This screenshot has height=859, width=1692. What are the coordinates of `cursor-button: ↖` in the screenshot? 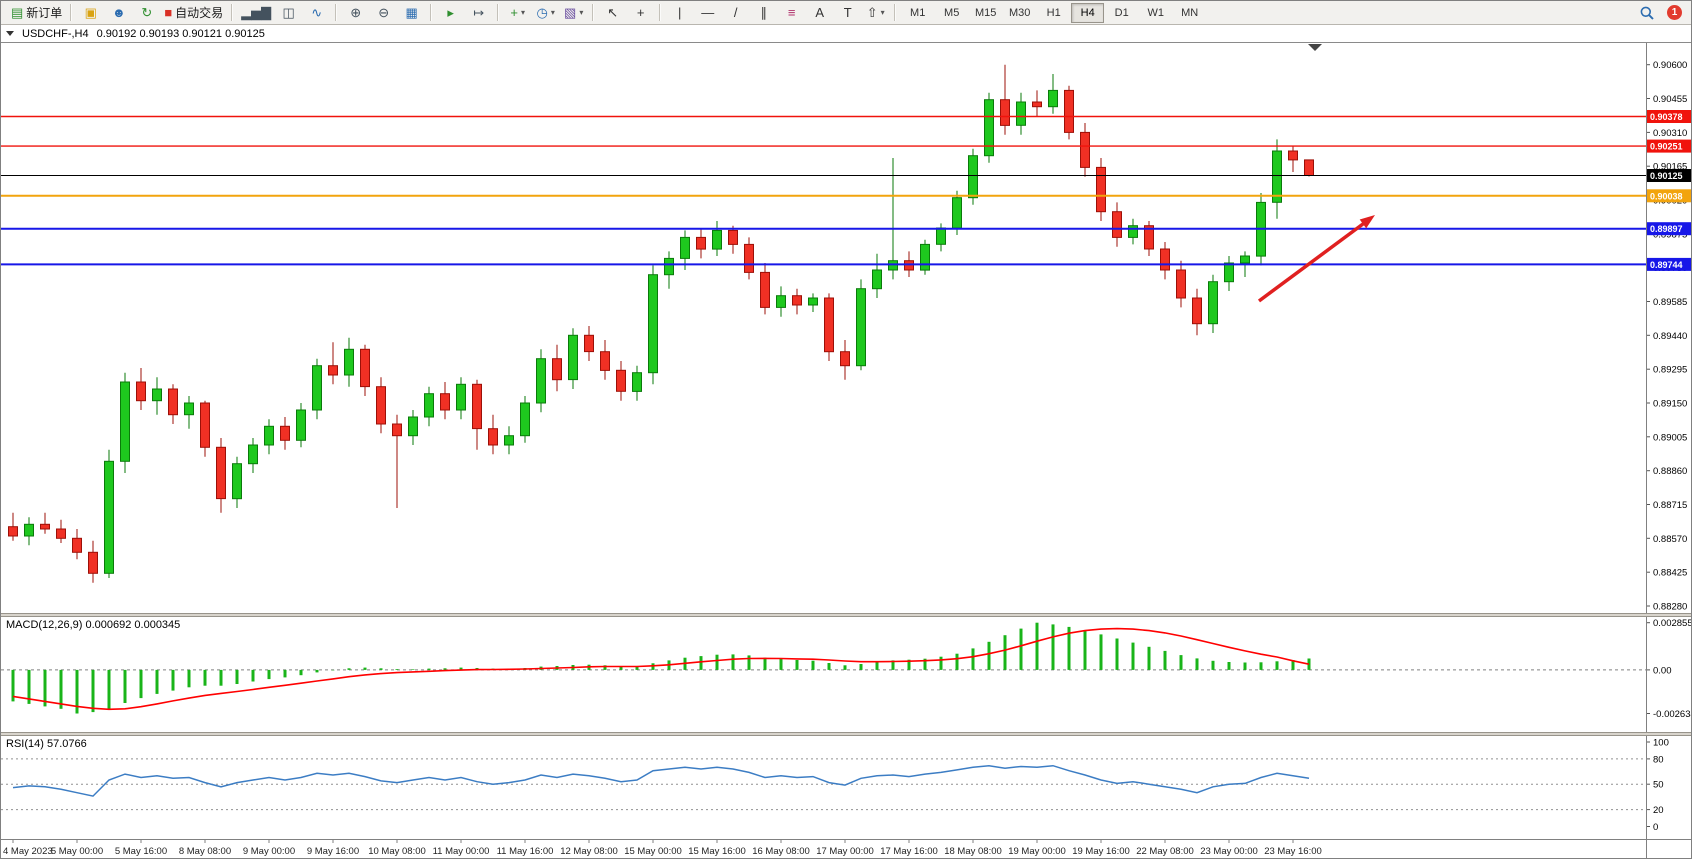 It's located at (612, 13).